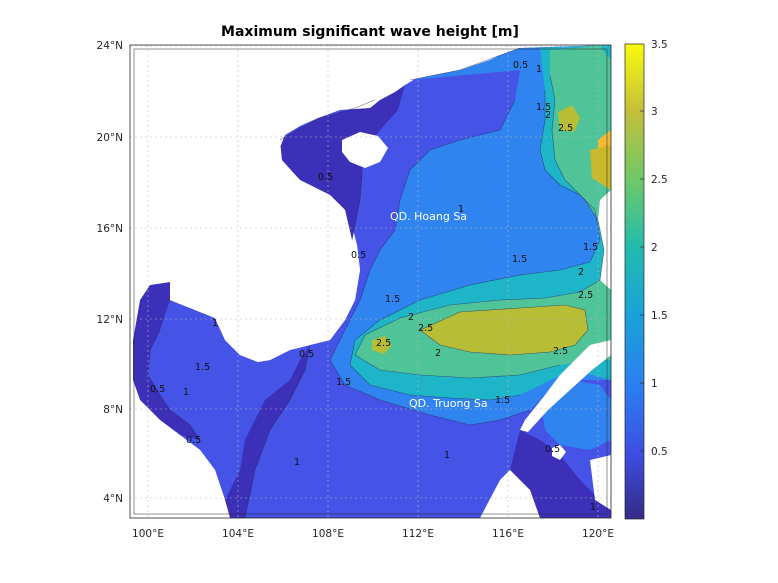  I want to click on wave-level-0-5-gulf, so click(342, 162).